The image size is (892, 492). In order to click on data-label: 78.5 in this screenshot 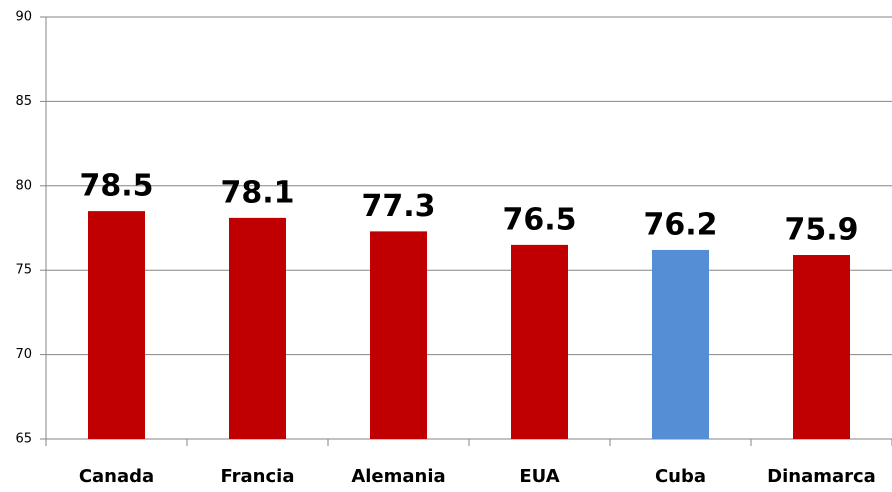, I will do `click(116, 186)`.